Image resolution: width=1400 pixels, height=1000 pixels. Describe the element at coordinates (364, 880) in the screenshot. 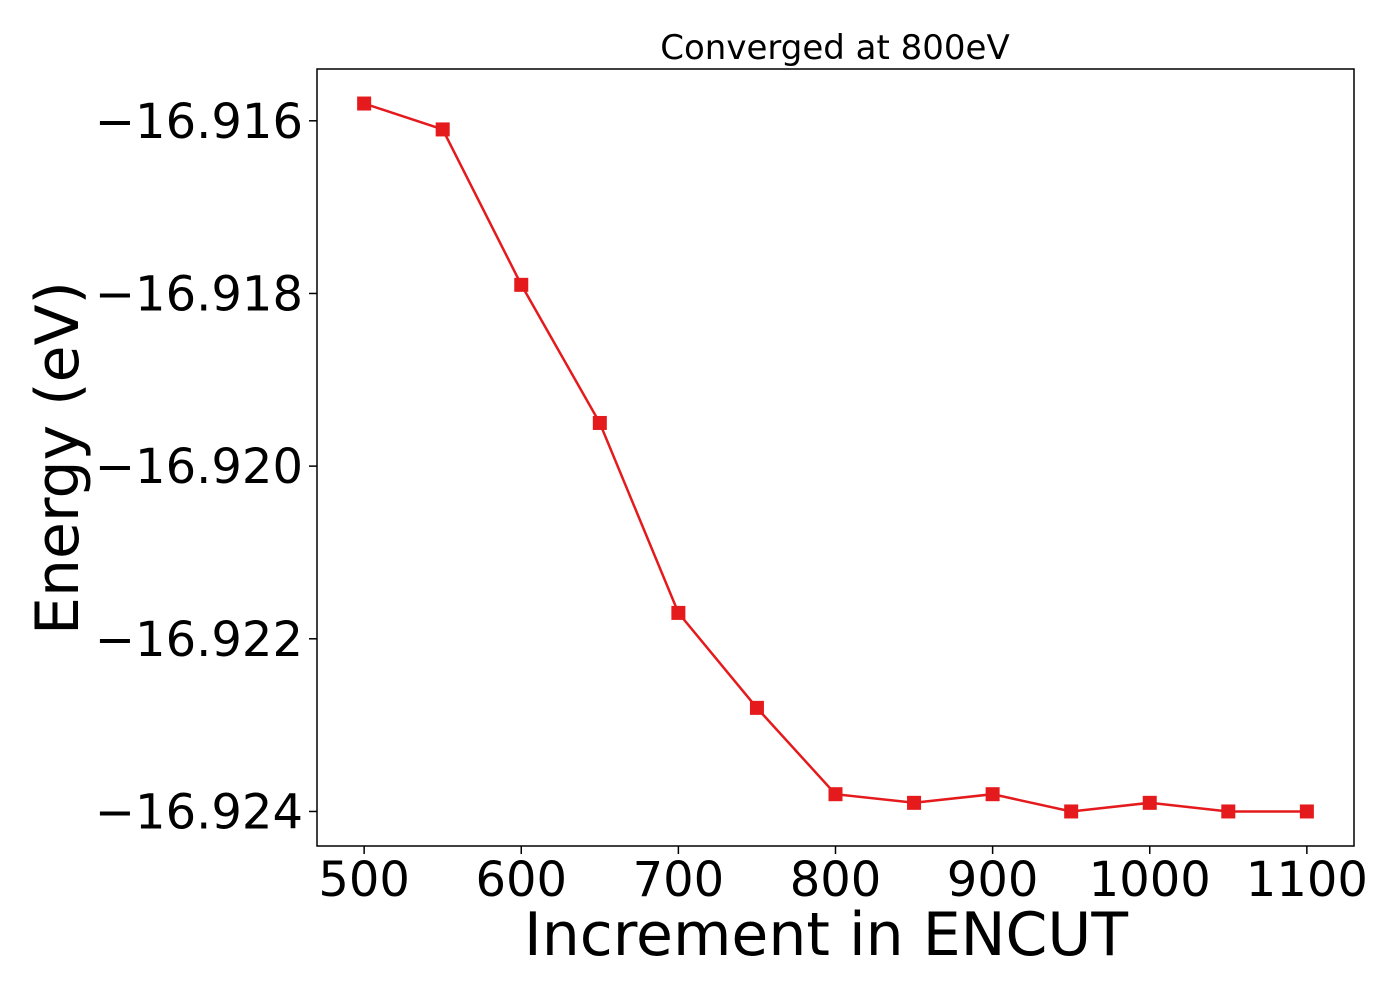

I see `x-tick-label: 500` at that location.